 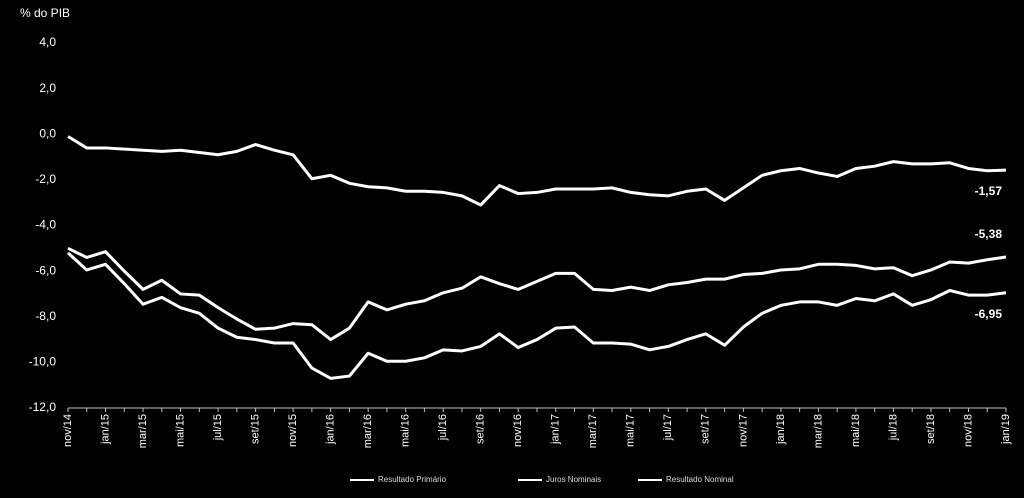 I want to click on y-tick-label: -6,0, so click(x=45, y=270).